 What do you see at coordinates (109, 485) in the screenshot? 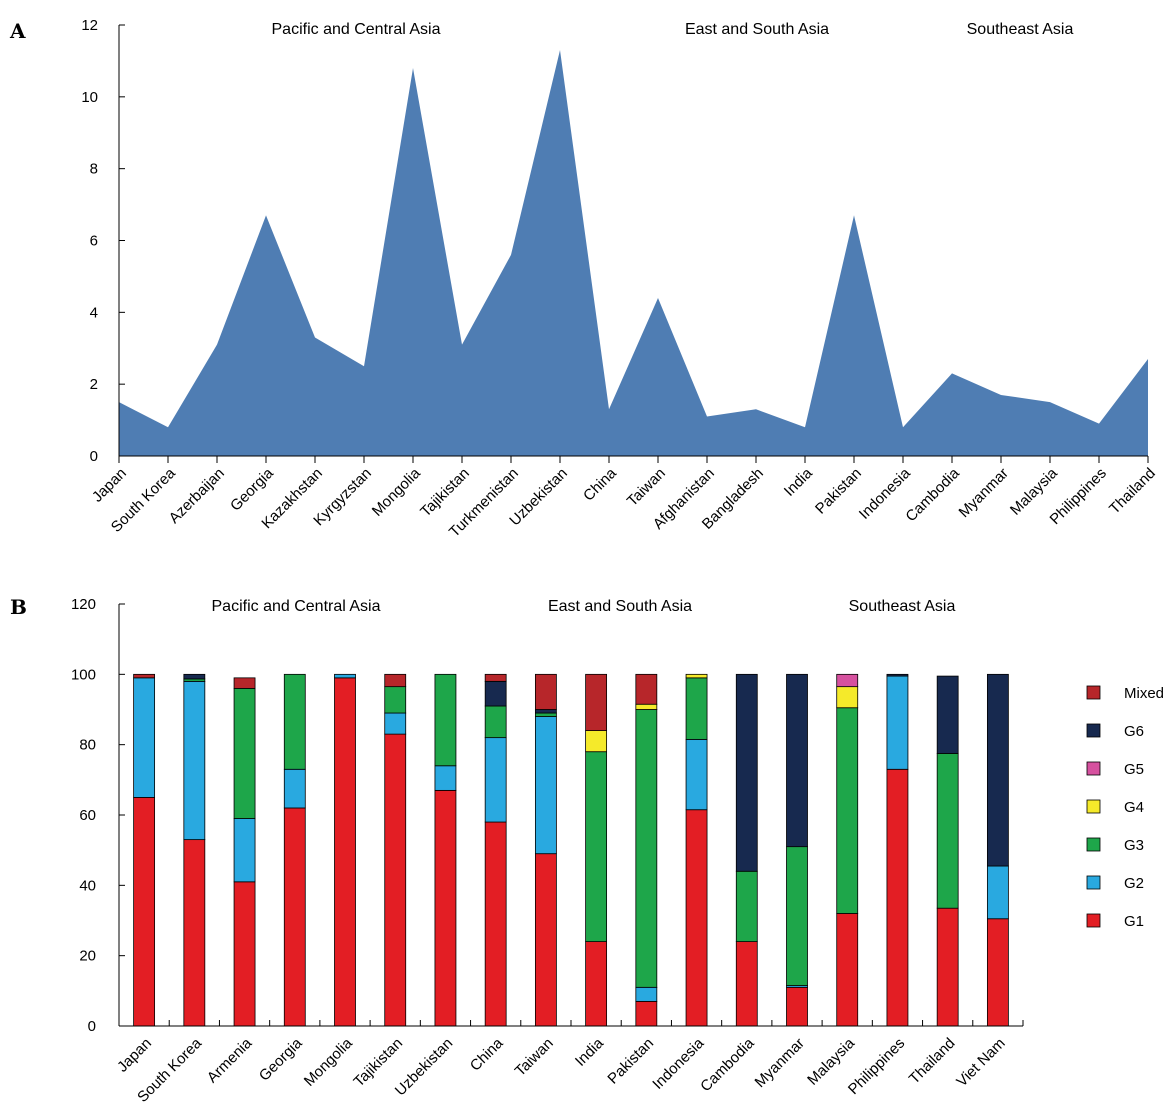
I see `x-label-japan: Japan` at bounding box center [109, 485].